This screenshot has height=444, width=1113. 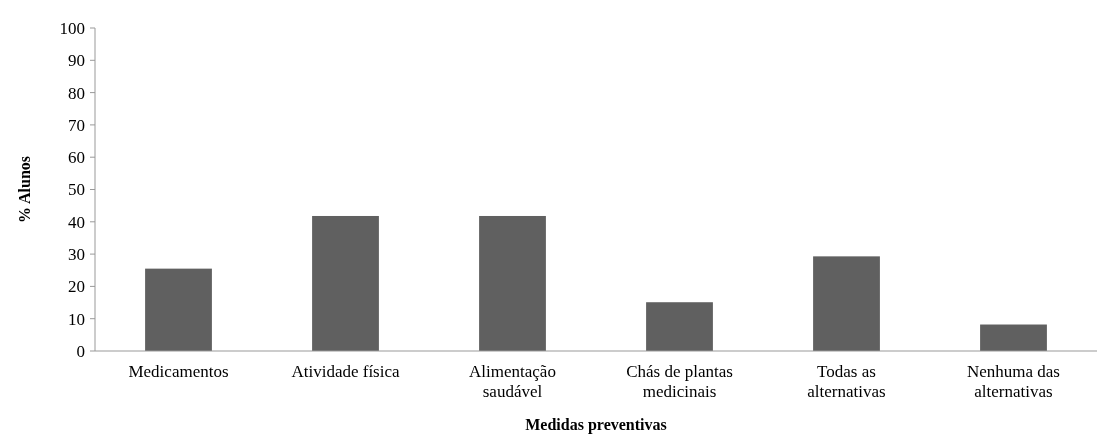 I want to click on y-tick-label: 90, so click(x=76, y=61).